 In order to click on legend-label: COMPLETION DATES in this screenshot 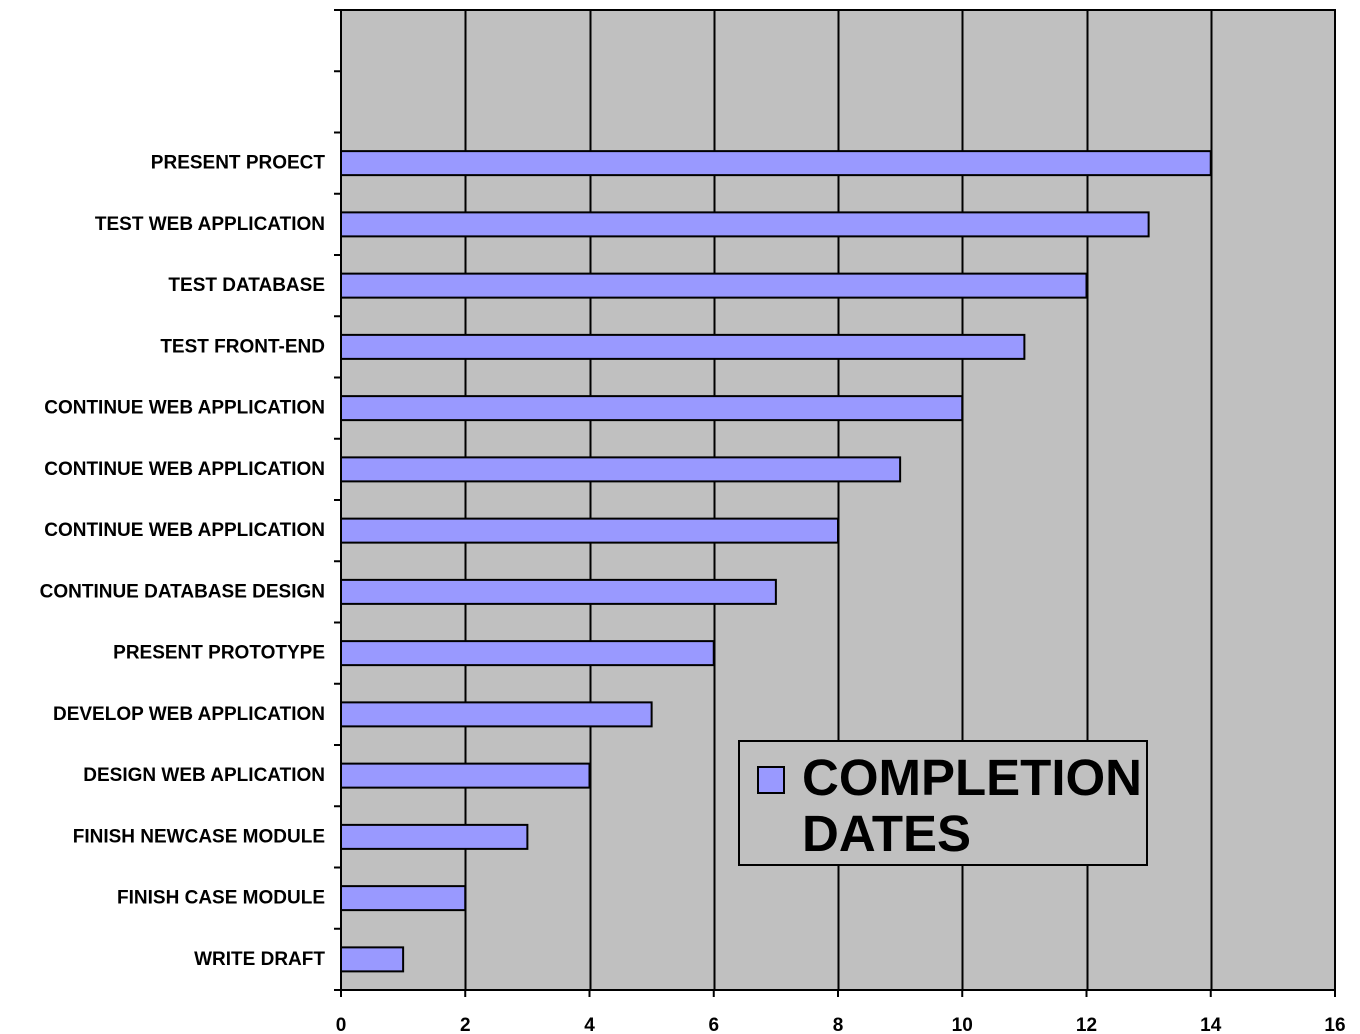, I will do `click(972, 805)`.